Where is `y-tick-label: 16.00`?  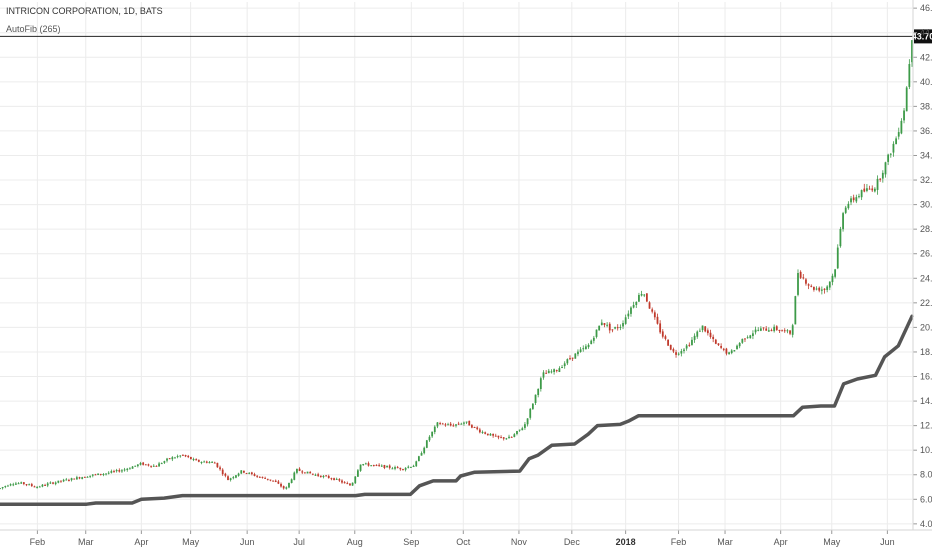
y-tick-label: 16.00 is located at coordinates (926, 377).